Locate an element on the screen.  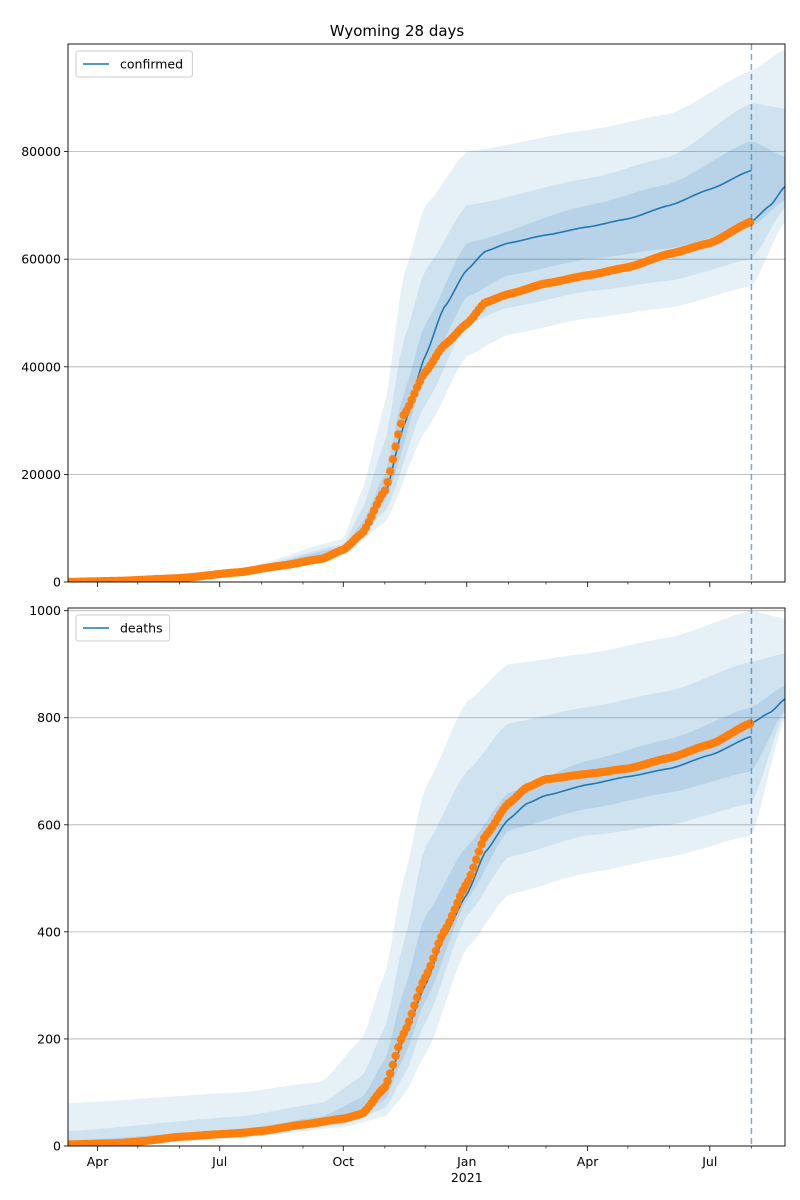
legend-label: confirmed is located at coordinates (151, 64).